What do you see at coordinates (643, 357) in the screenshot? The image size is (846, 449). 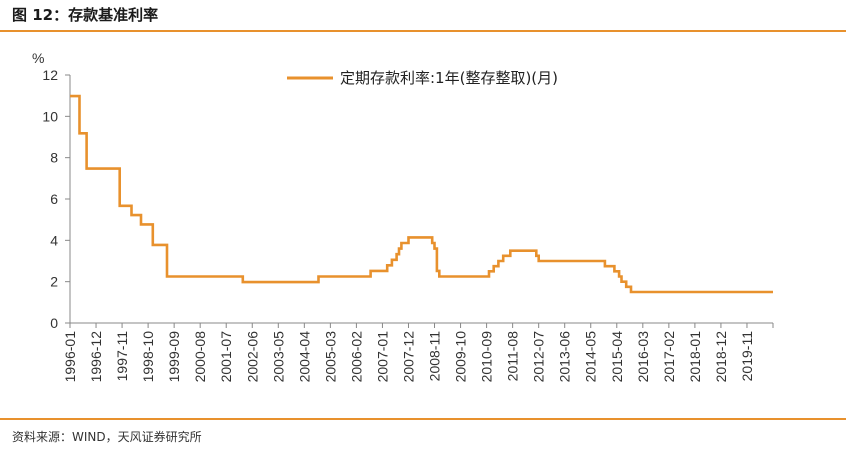 I see `x-tick-label: 2016-03` at bounding box center [643, 357].